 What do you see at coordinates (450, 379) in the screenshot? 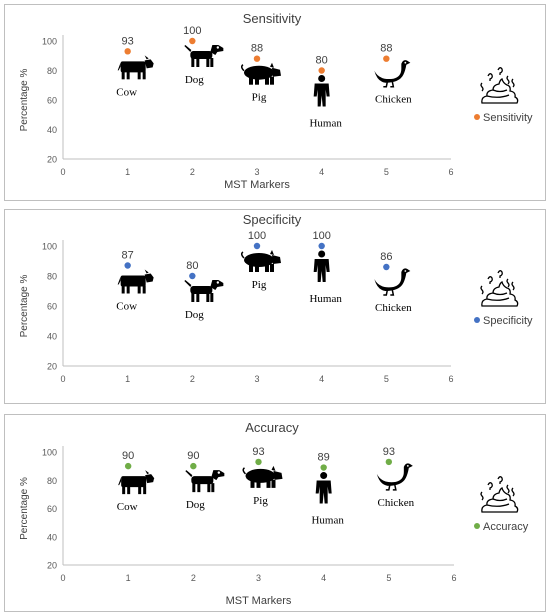
I see `x-tick-label: 6` at bounding box center [450, 379].